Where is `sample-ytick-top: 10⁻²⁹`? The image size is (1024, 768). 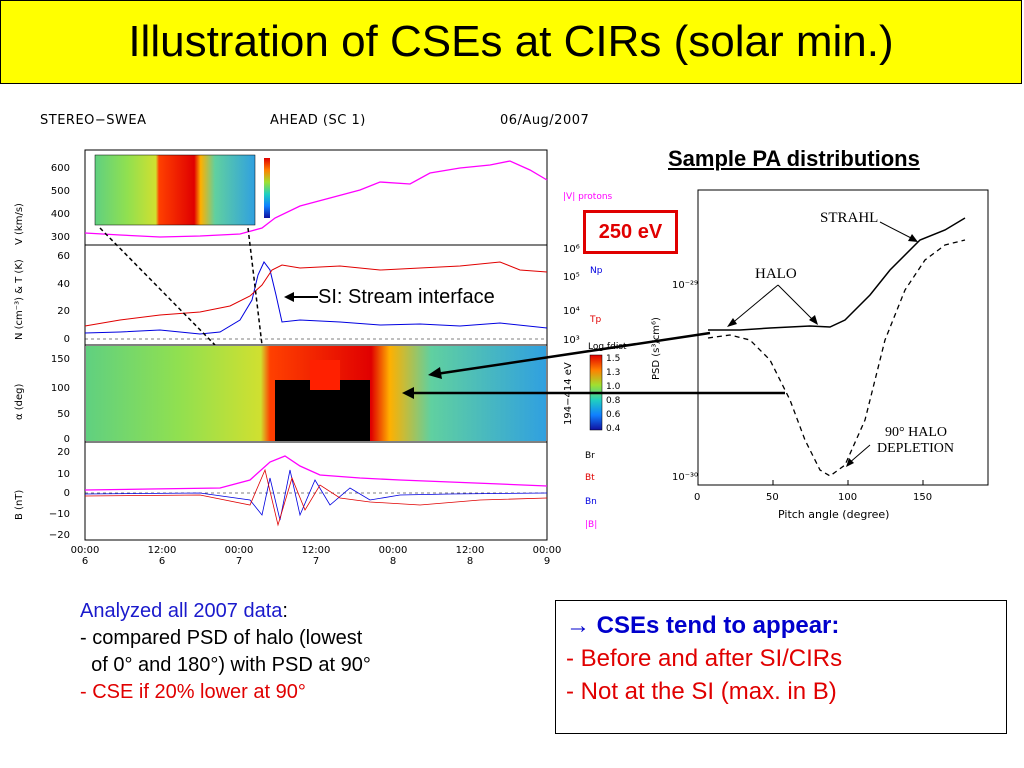
sample-ytick-top: 10⁻²⁹ is located at coordinates (685, 285).